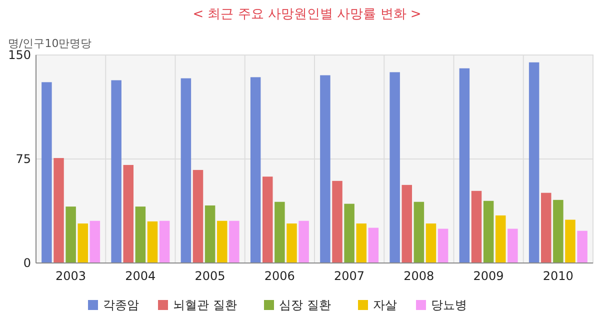 This screenshot has height=320, width=614. Describe the element at coordinates (419, 276) in the screenshot. I see `x-tick-label: 2008` at that location.